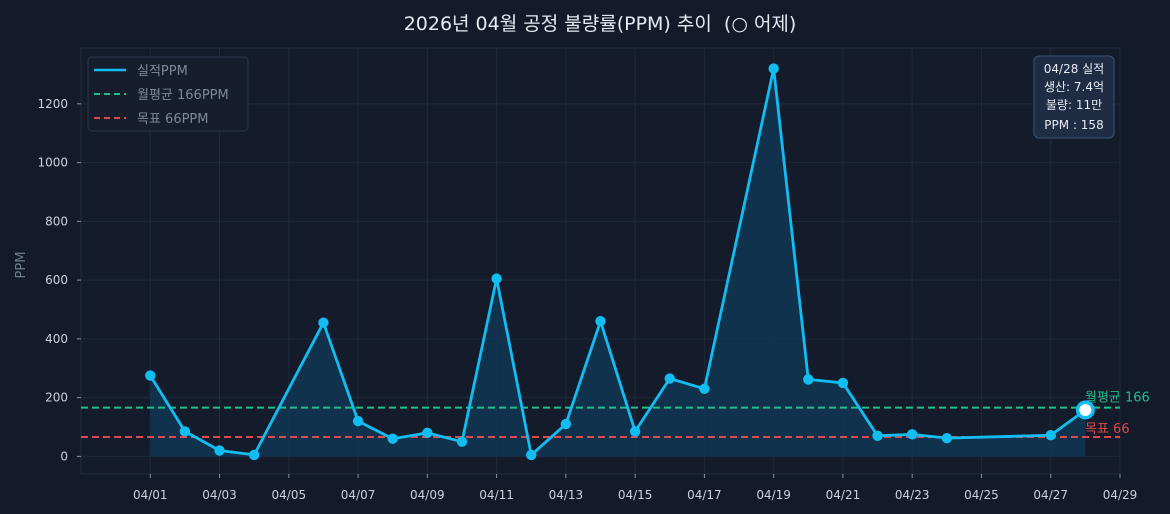  What do you see at coordinates (219, 495) in the screenshot?
I see `x-tick-label: 04/03` at bounding box center [219, 495].